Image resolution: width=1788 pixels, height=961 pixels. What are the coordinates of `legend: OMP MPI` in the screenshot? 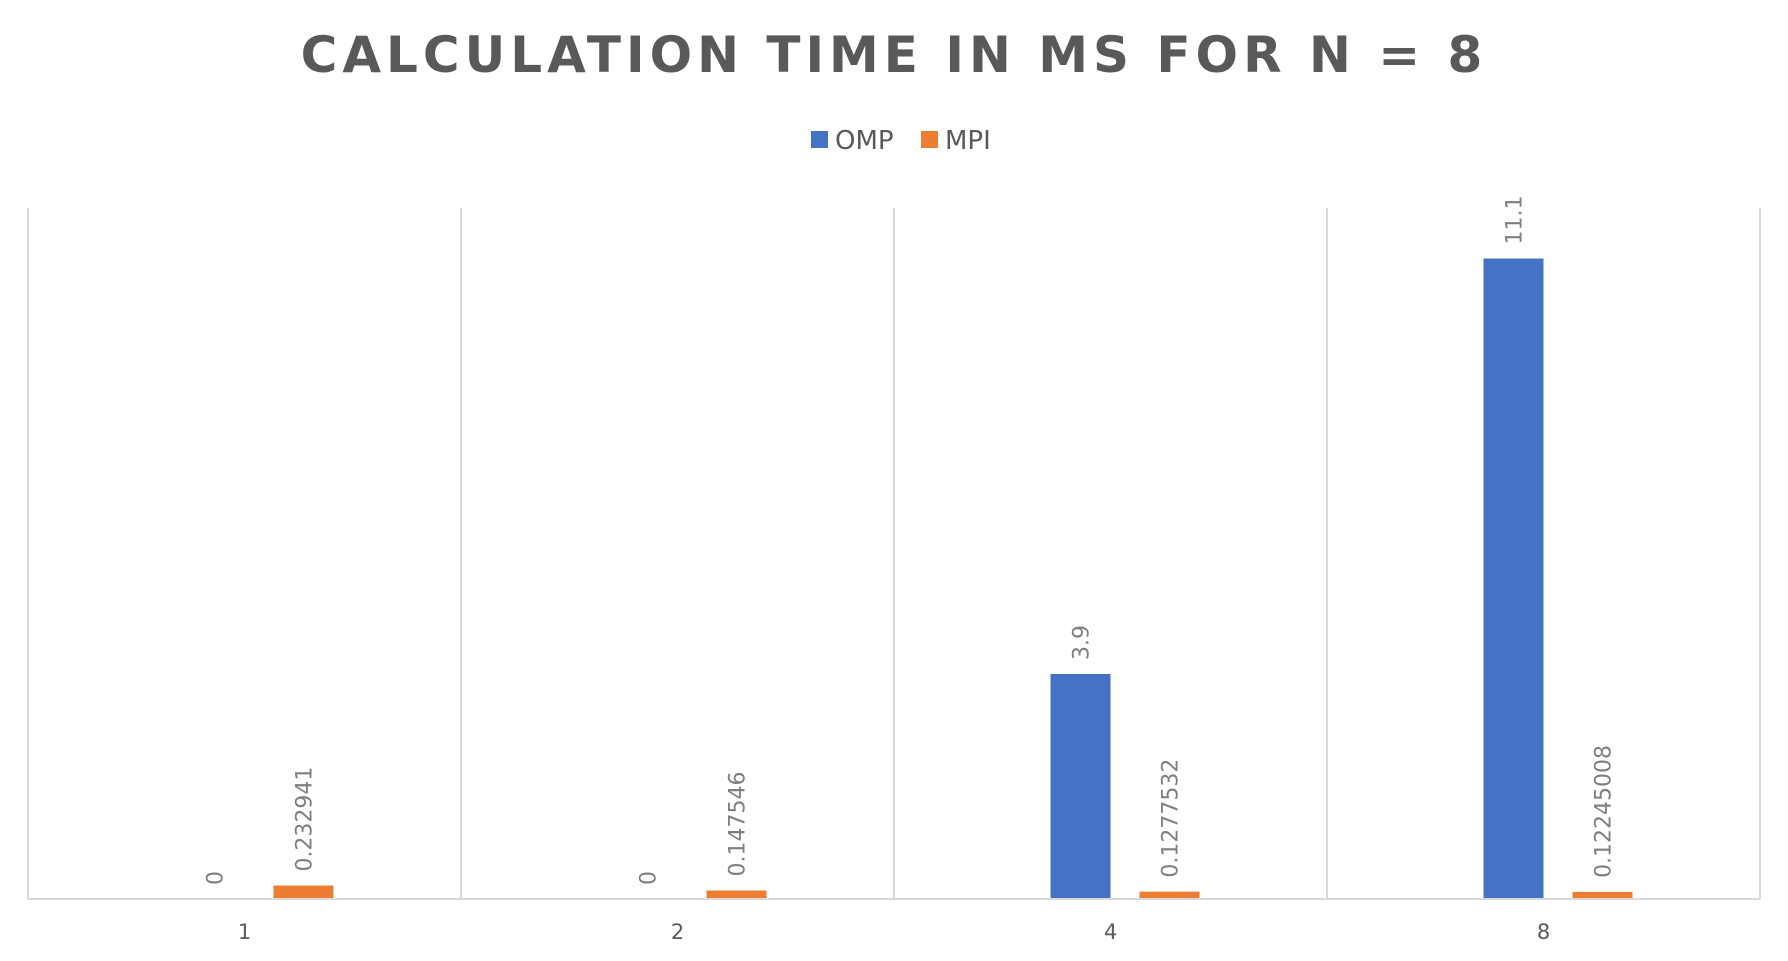 It's located at (901, 141).